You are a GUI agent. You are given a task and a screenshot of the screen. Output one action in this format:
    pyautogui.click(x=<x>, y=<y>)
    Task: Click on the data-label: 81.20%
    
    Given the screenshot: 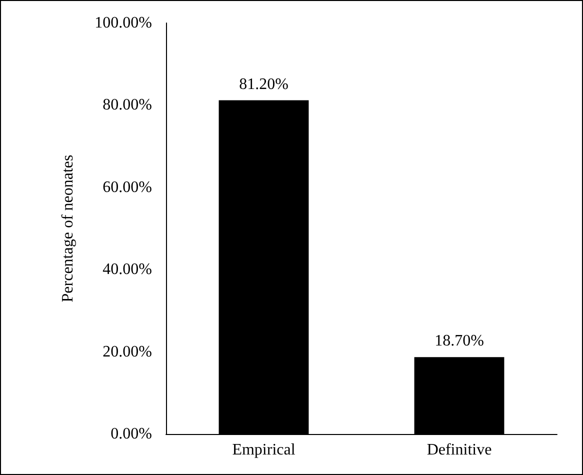 What is the action you would take?
    pyautogui.click(x=263, y=84)
    